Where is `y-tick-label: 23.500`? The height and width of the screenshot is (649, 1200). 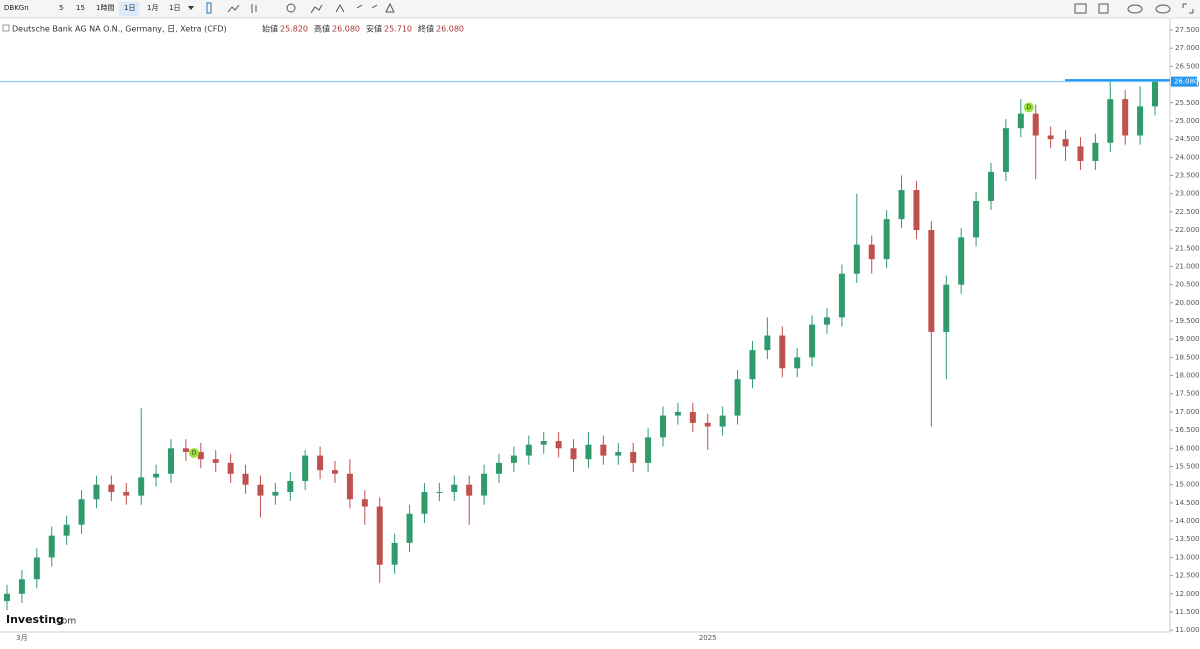
y-tick-label: 23.500 is located at coordinates (1187, 176).